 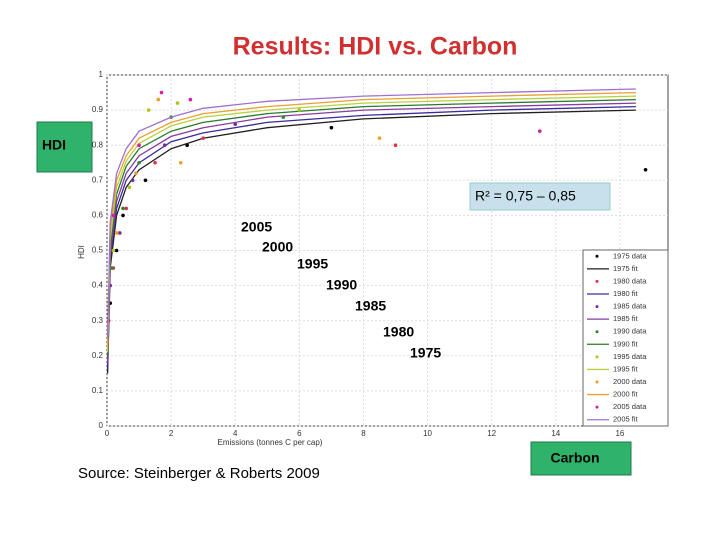 I want to click on legend-label: 1990 fit, so click(x=626, y=343).